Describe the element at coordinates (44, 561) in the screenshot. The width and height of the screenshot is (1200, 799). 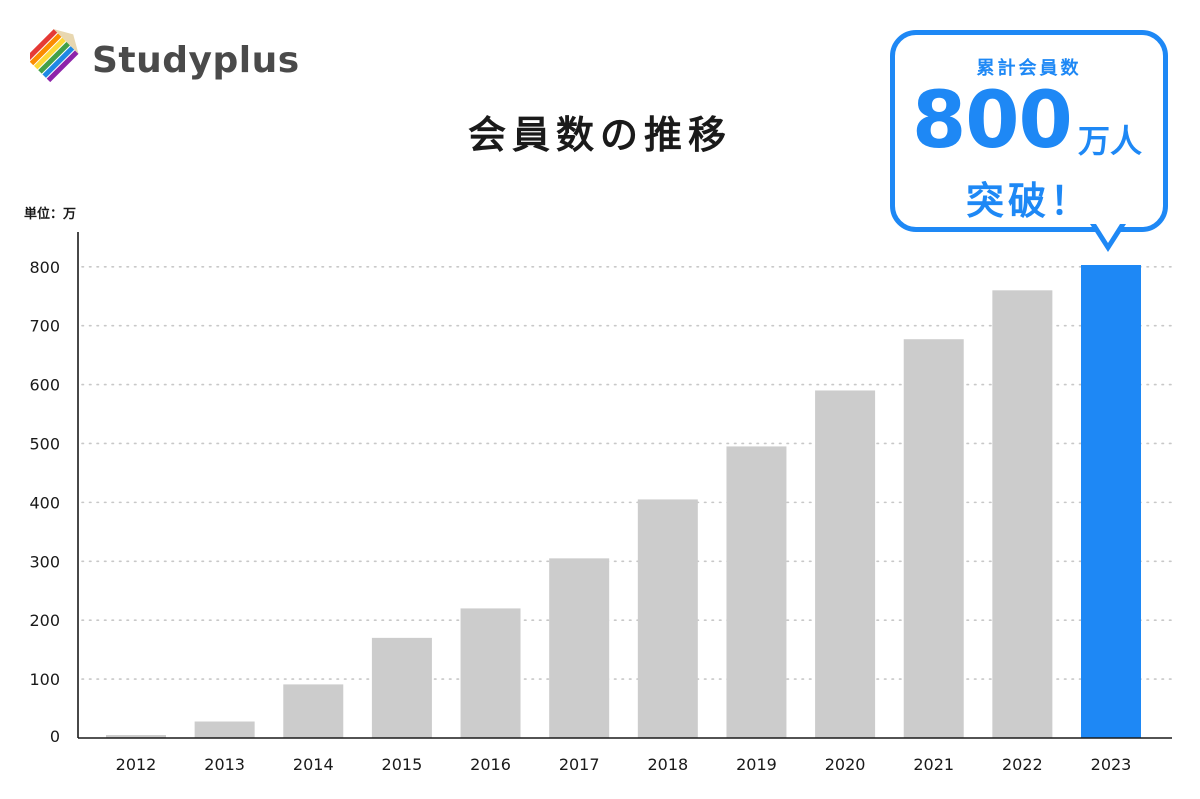
I see `y-tick-label: 300` at that location.